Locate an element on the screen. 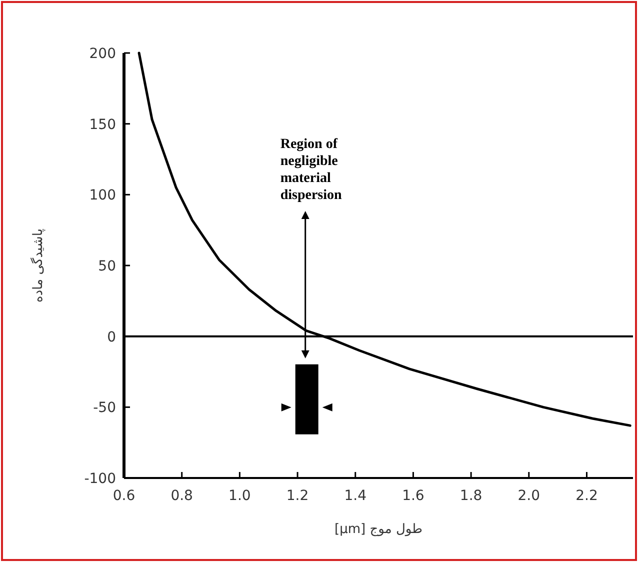 Image resolution: width=638 pixels, height=562 pixels. x-tick-label: 1.2 is located at coordinates (297, 496).